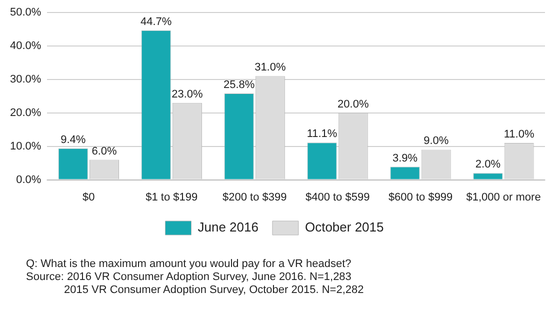 The width and height of the screenshot is (555, 327). I want to click on x-tick-label: $1 to $199, so click(172, 197).